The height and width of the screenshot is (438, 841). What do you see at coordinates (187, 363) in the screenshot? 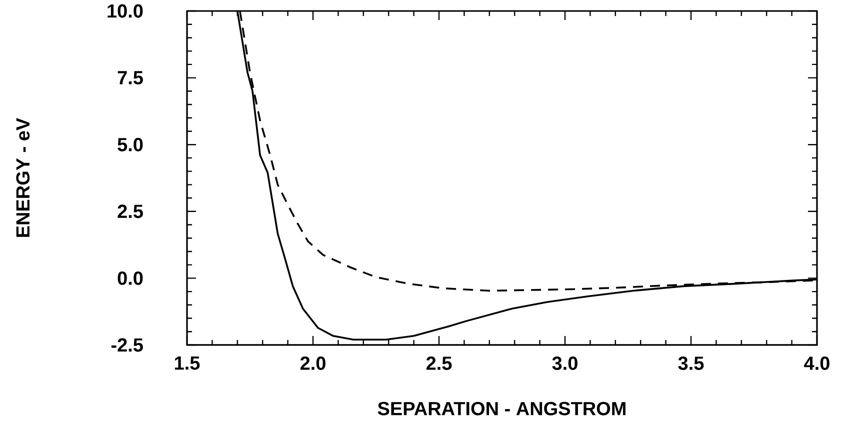
I see `x-tick-label: 1.5` at bounding box center [187, 363].